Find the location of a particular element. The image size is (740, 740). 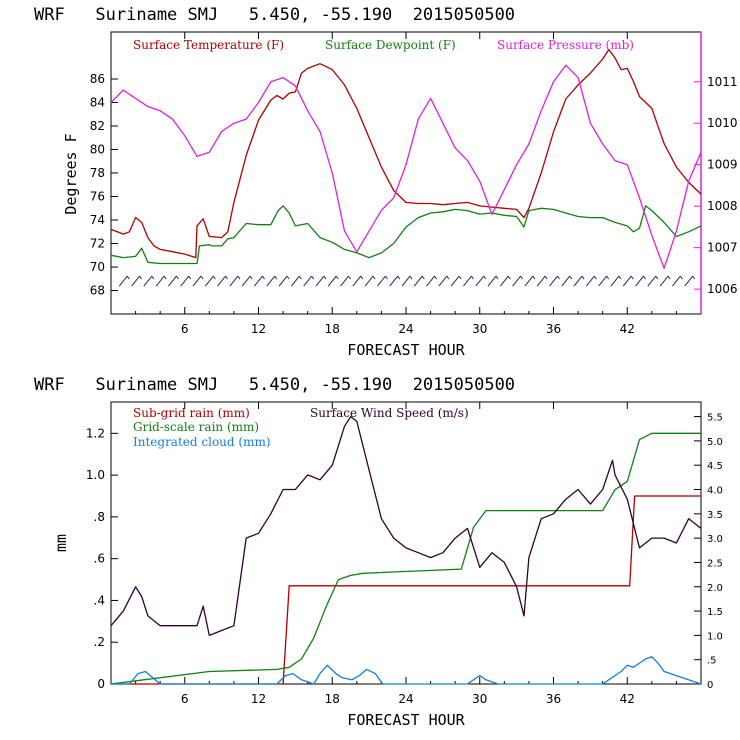

y-tick-label: 0 is located at coordinates (101, 684).